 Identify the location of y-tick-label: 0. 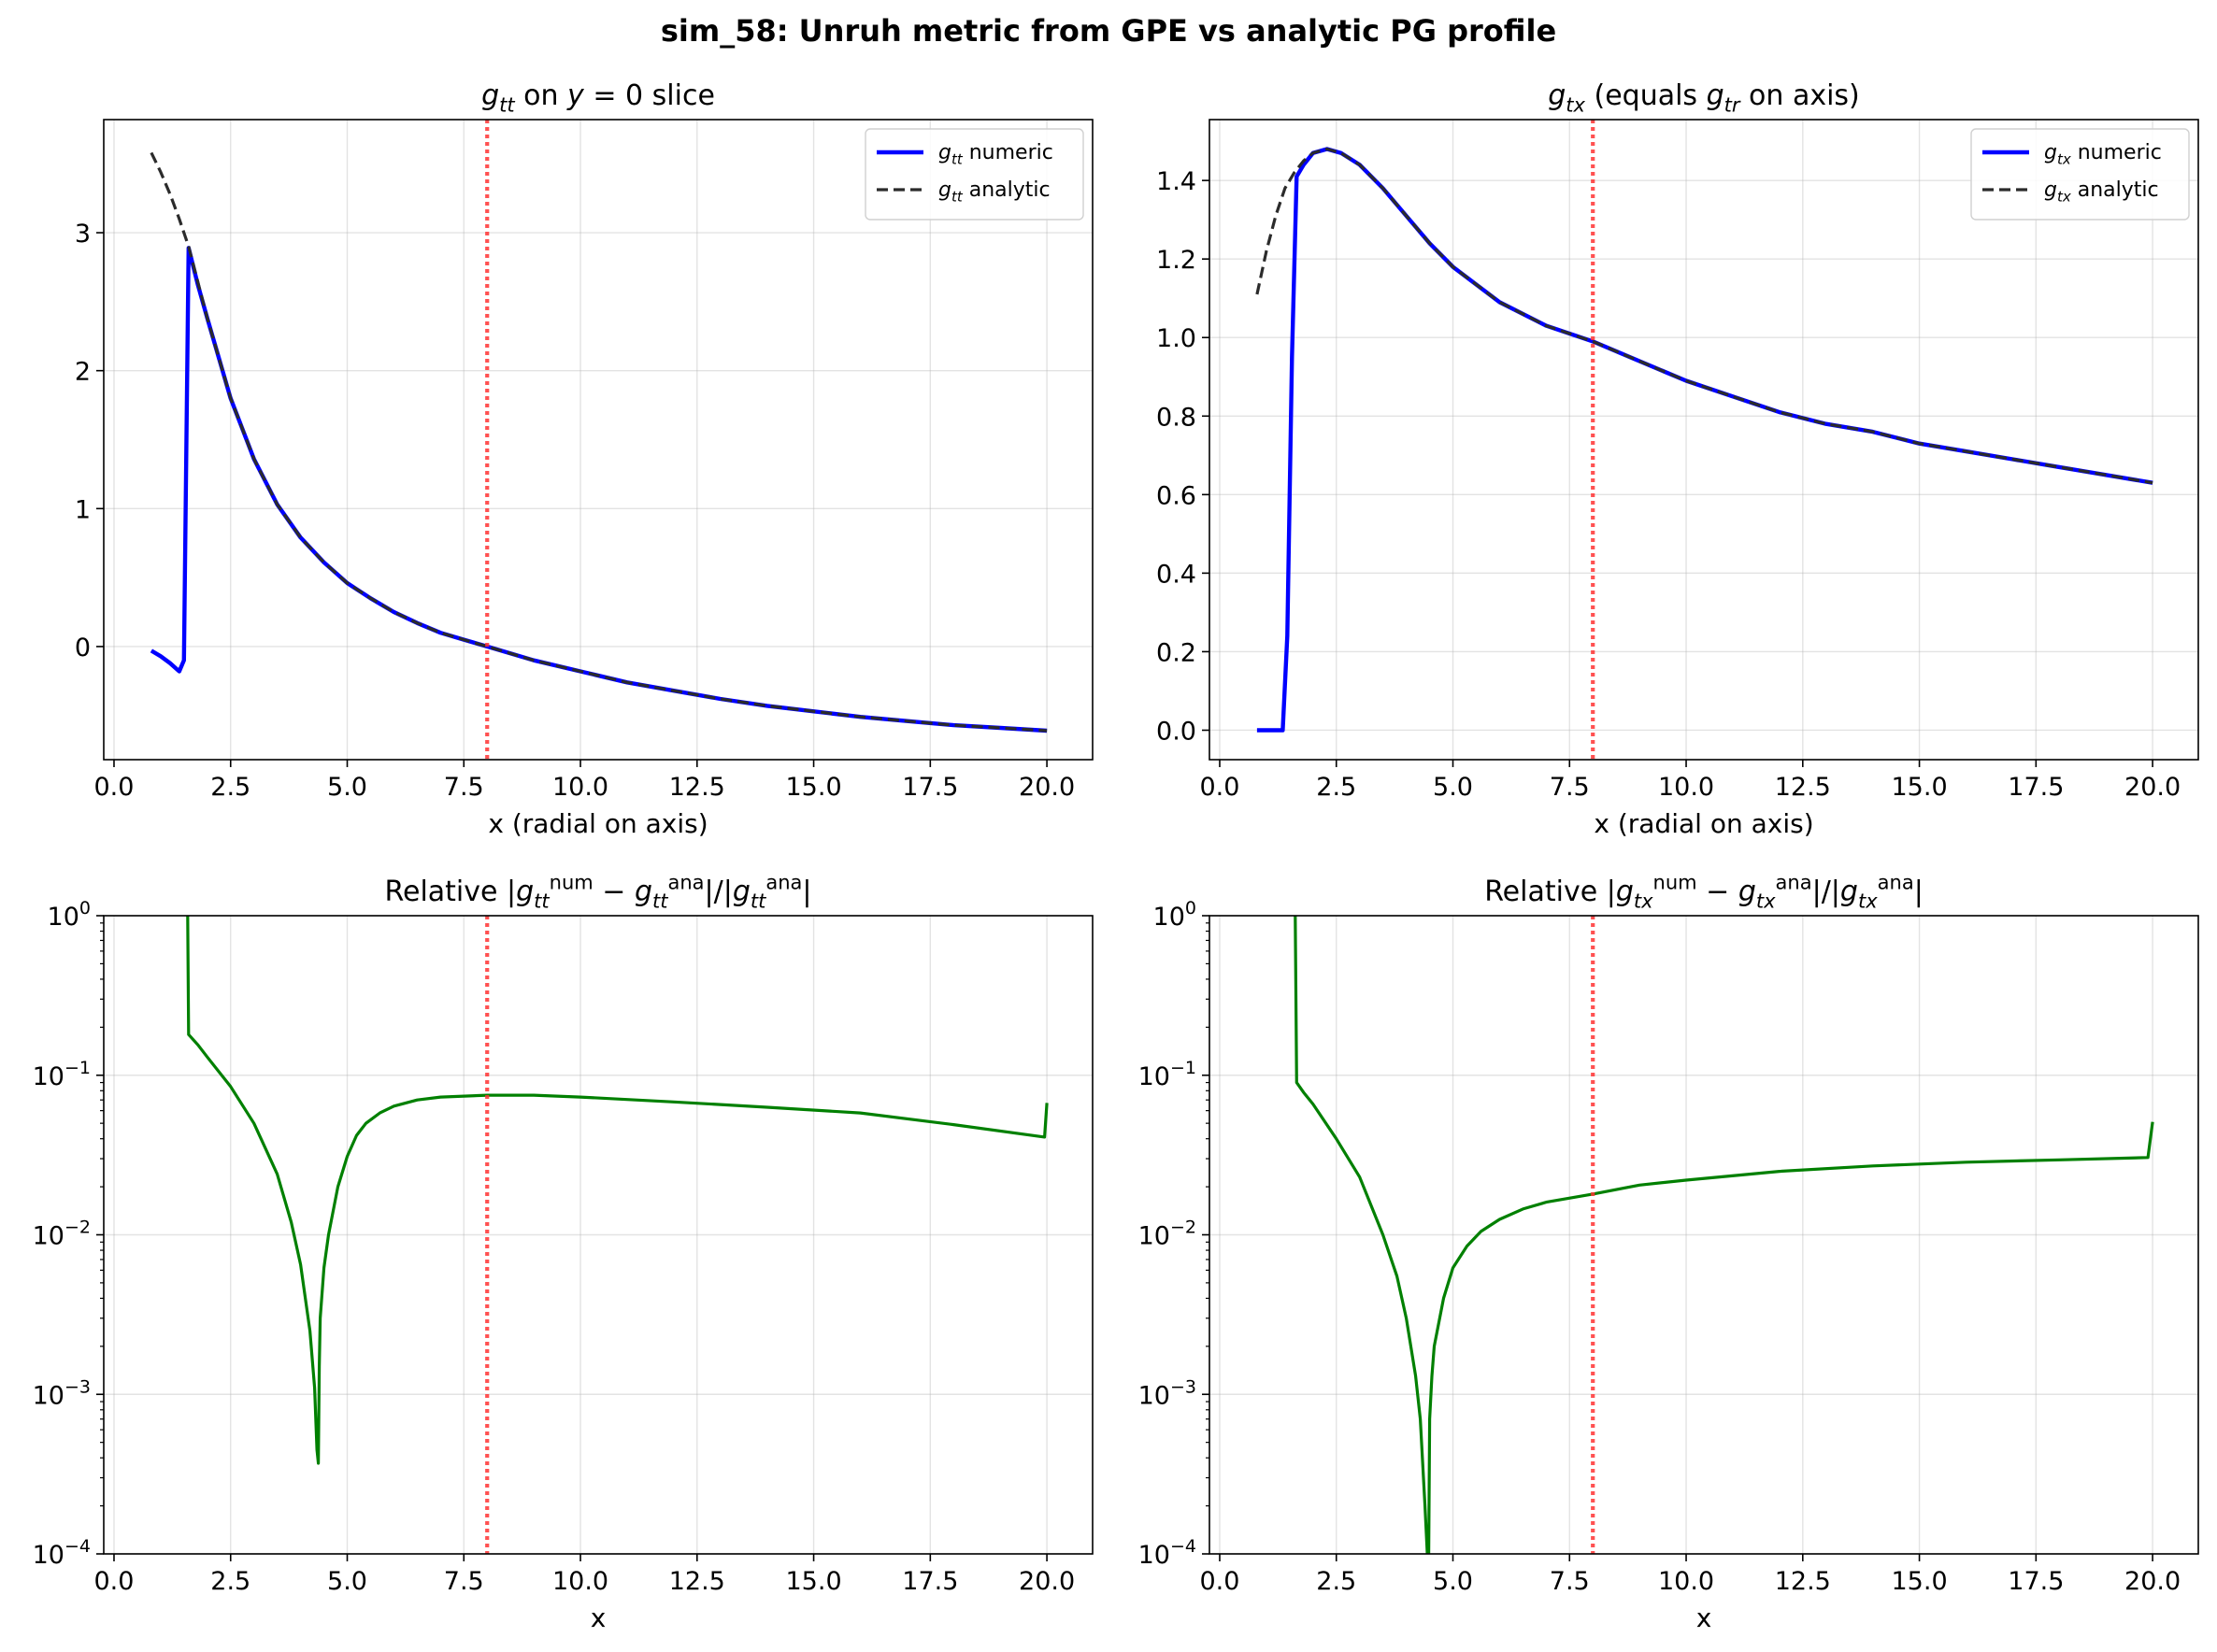
(83, 648).